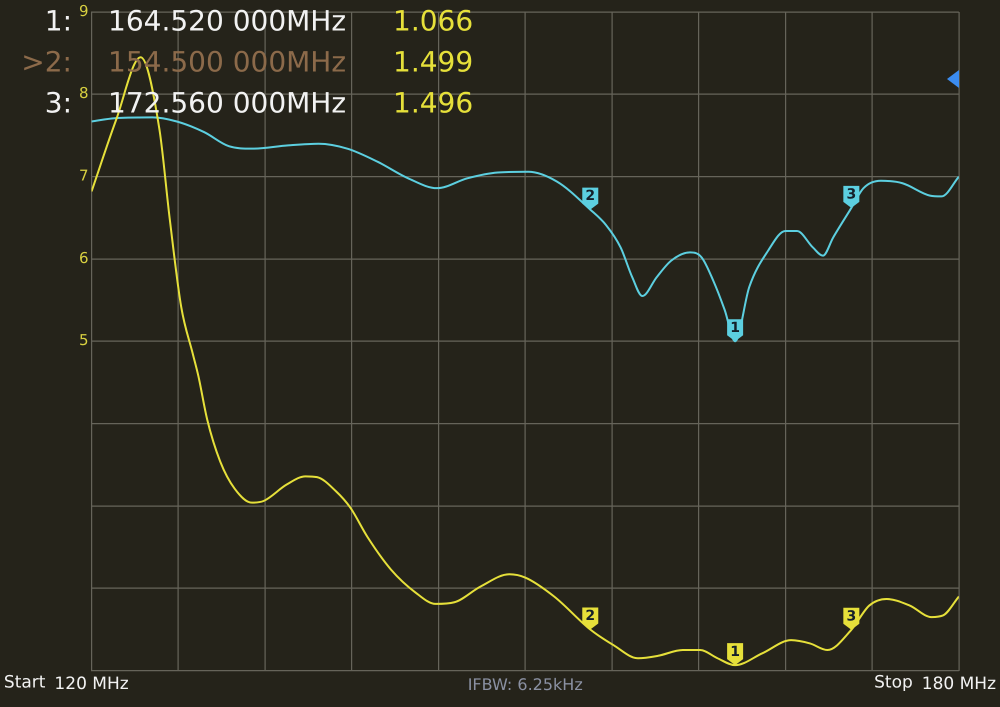 The image size is (1000, 707). I want to click on y-tick-label: 9, so click(83, 11).